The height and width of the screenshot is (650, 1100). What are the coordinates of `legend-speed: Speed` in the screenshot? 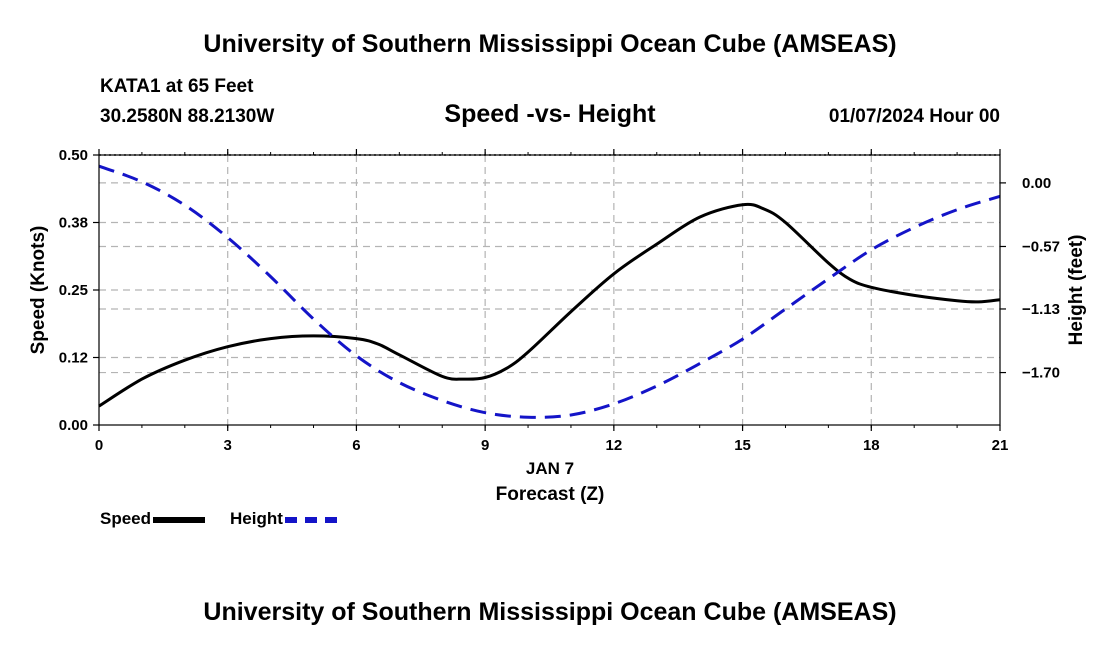 It's located at (153, 519).